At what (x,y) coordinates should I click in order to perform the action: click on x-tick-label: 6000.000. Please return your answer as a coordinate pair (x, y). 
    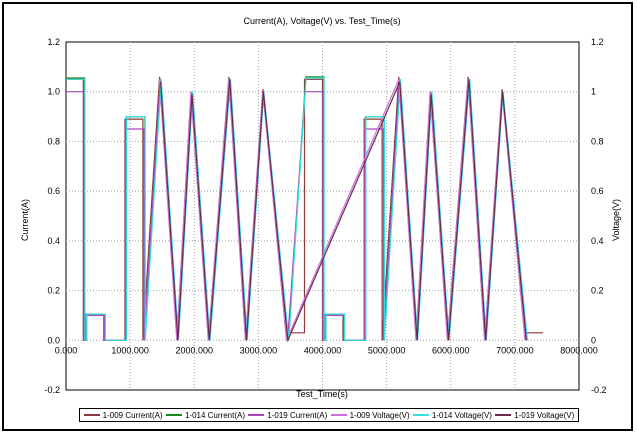
    Looking at the image, I should click on (451, 350).